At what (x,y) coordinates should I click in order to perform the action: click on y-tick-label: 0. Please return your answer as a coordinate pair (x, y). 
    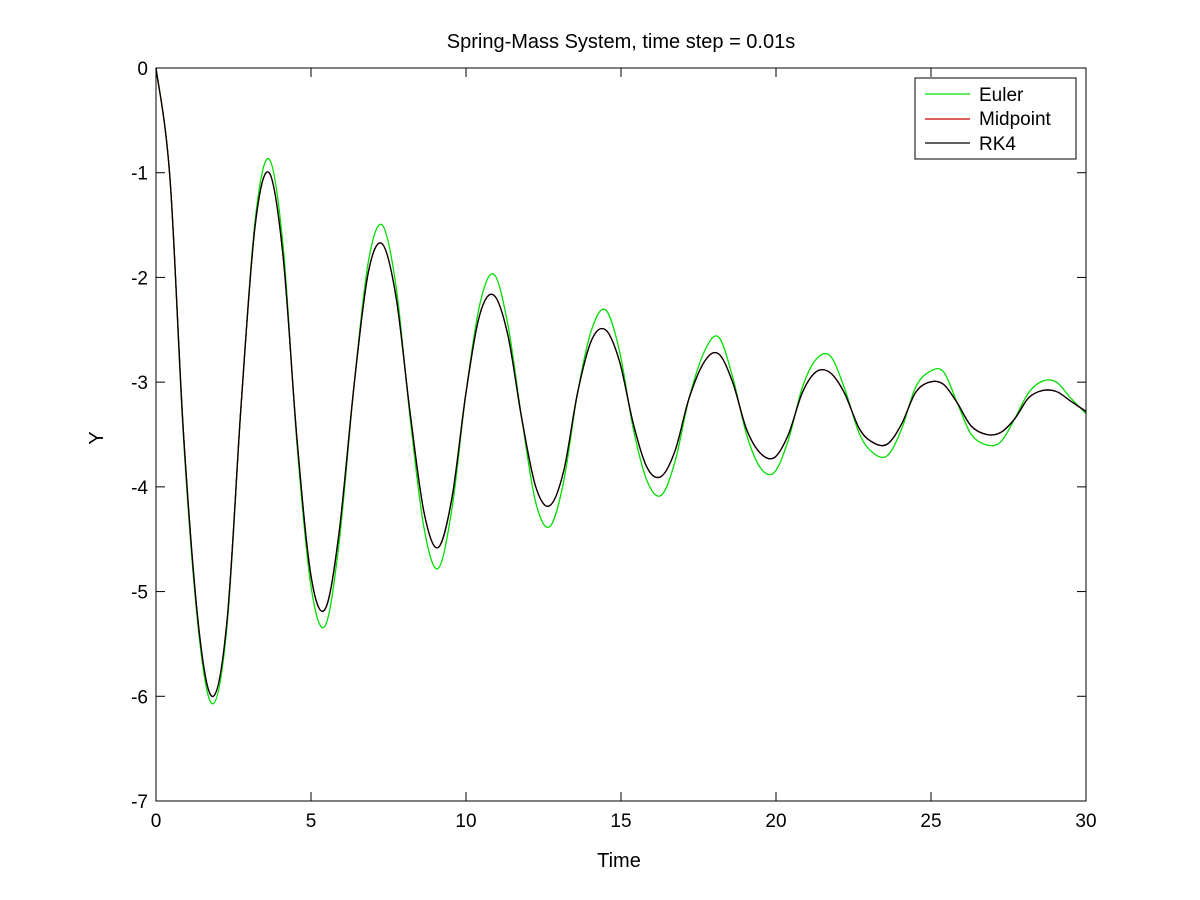
    Looking at the image, I should click on (142, 69).